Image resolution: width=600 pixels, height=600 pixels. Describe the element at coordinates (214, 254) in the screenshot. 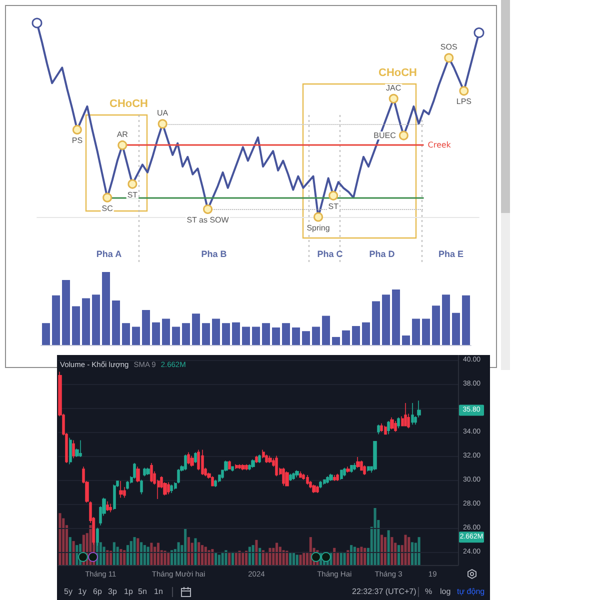

I see `text: Pha B` at that location.